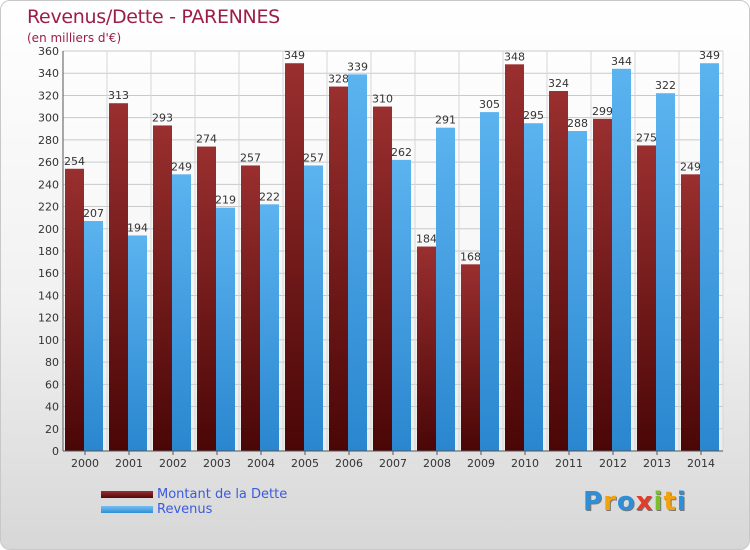 This screenshot has height=550, width=750. Describe the element at coordinates (577, 123) in the screenshot. I see `data-label-revenue: 288` at that location.